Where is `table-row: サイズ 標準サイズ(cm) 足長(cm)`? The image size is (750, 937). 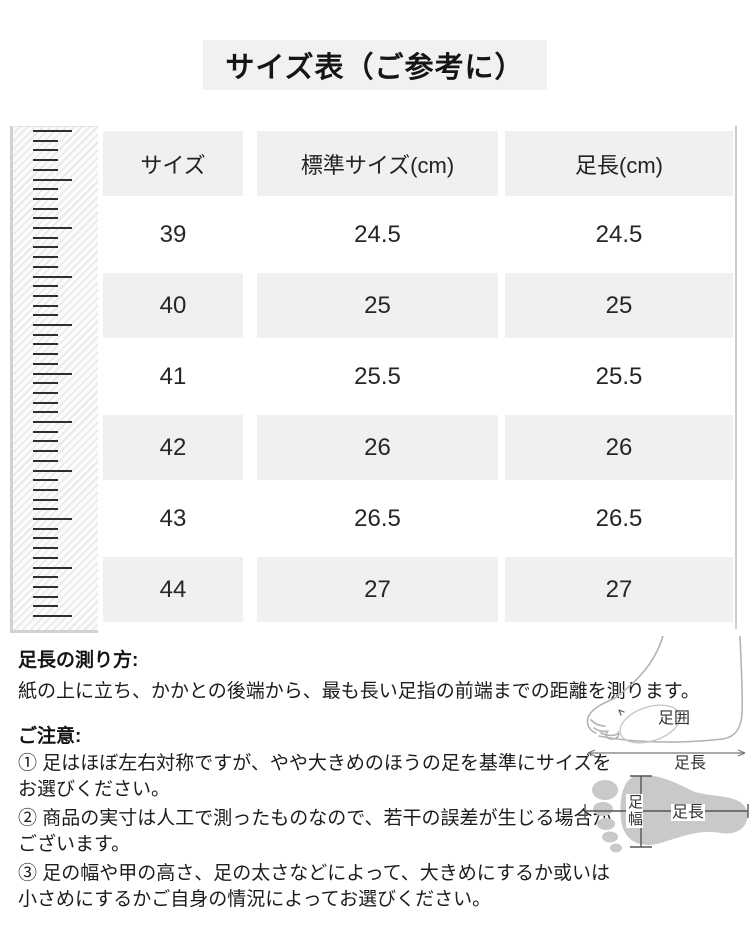 table-row: サイズ 標準サイズ(cm) 足長(cm) is located at coordinates (418, 163).